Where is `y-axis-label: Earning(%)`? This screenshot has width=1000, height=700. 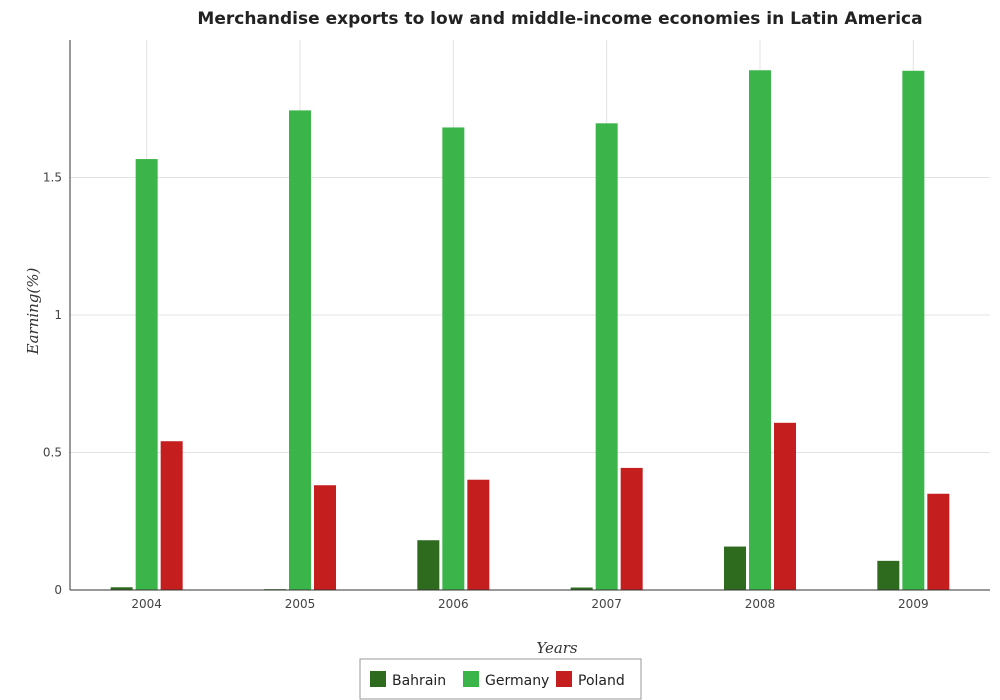
y-axis-label: Earning(%) is located at coordinates (33, 311).